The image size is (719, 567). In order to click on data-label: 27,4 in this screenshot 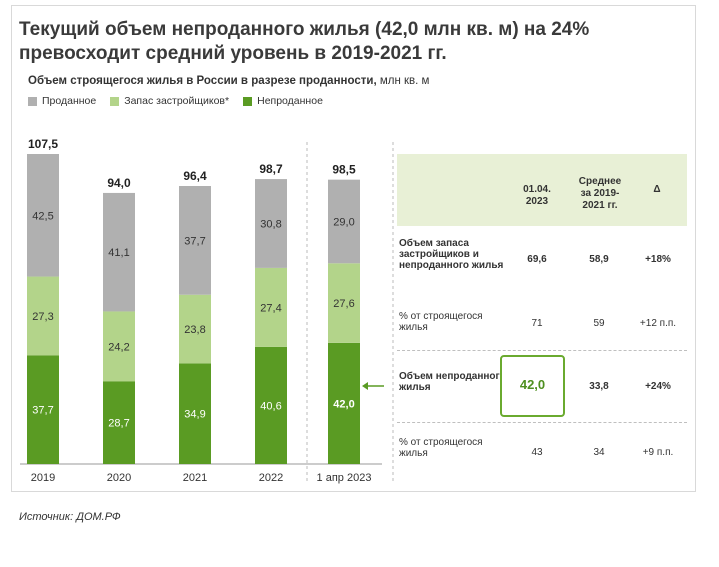, I will do `click(270, 308)`.